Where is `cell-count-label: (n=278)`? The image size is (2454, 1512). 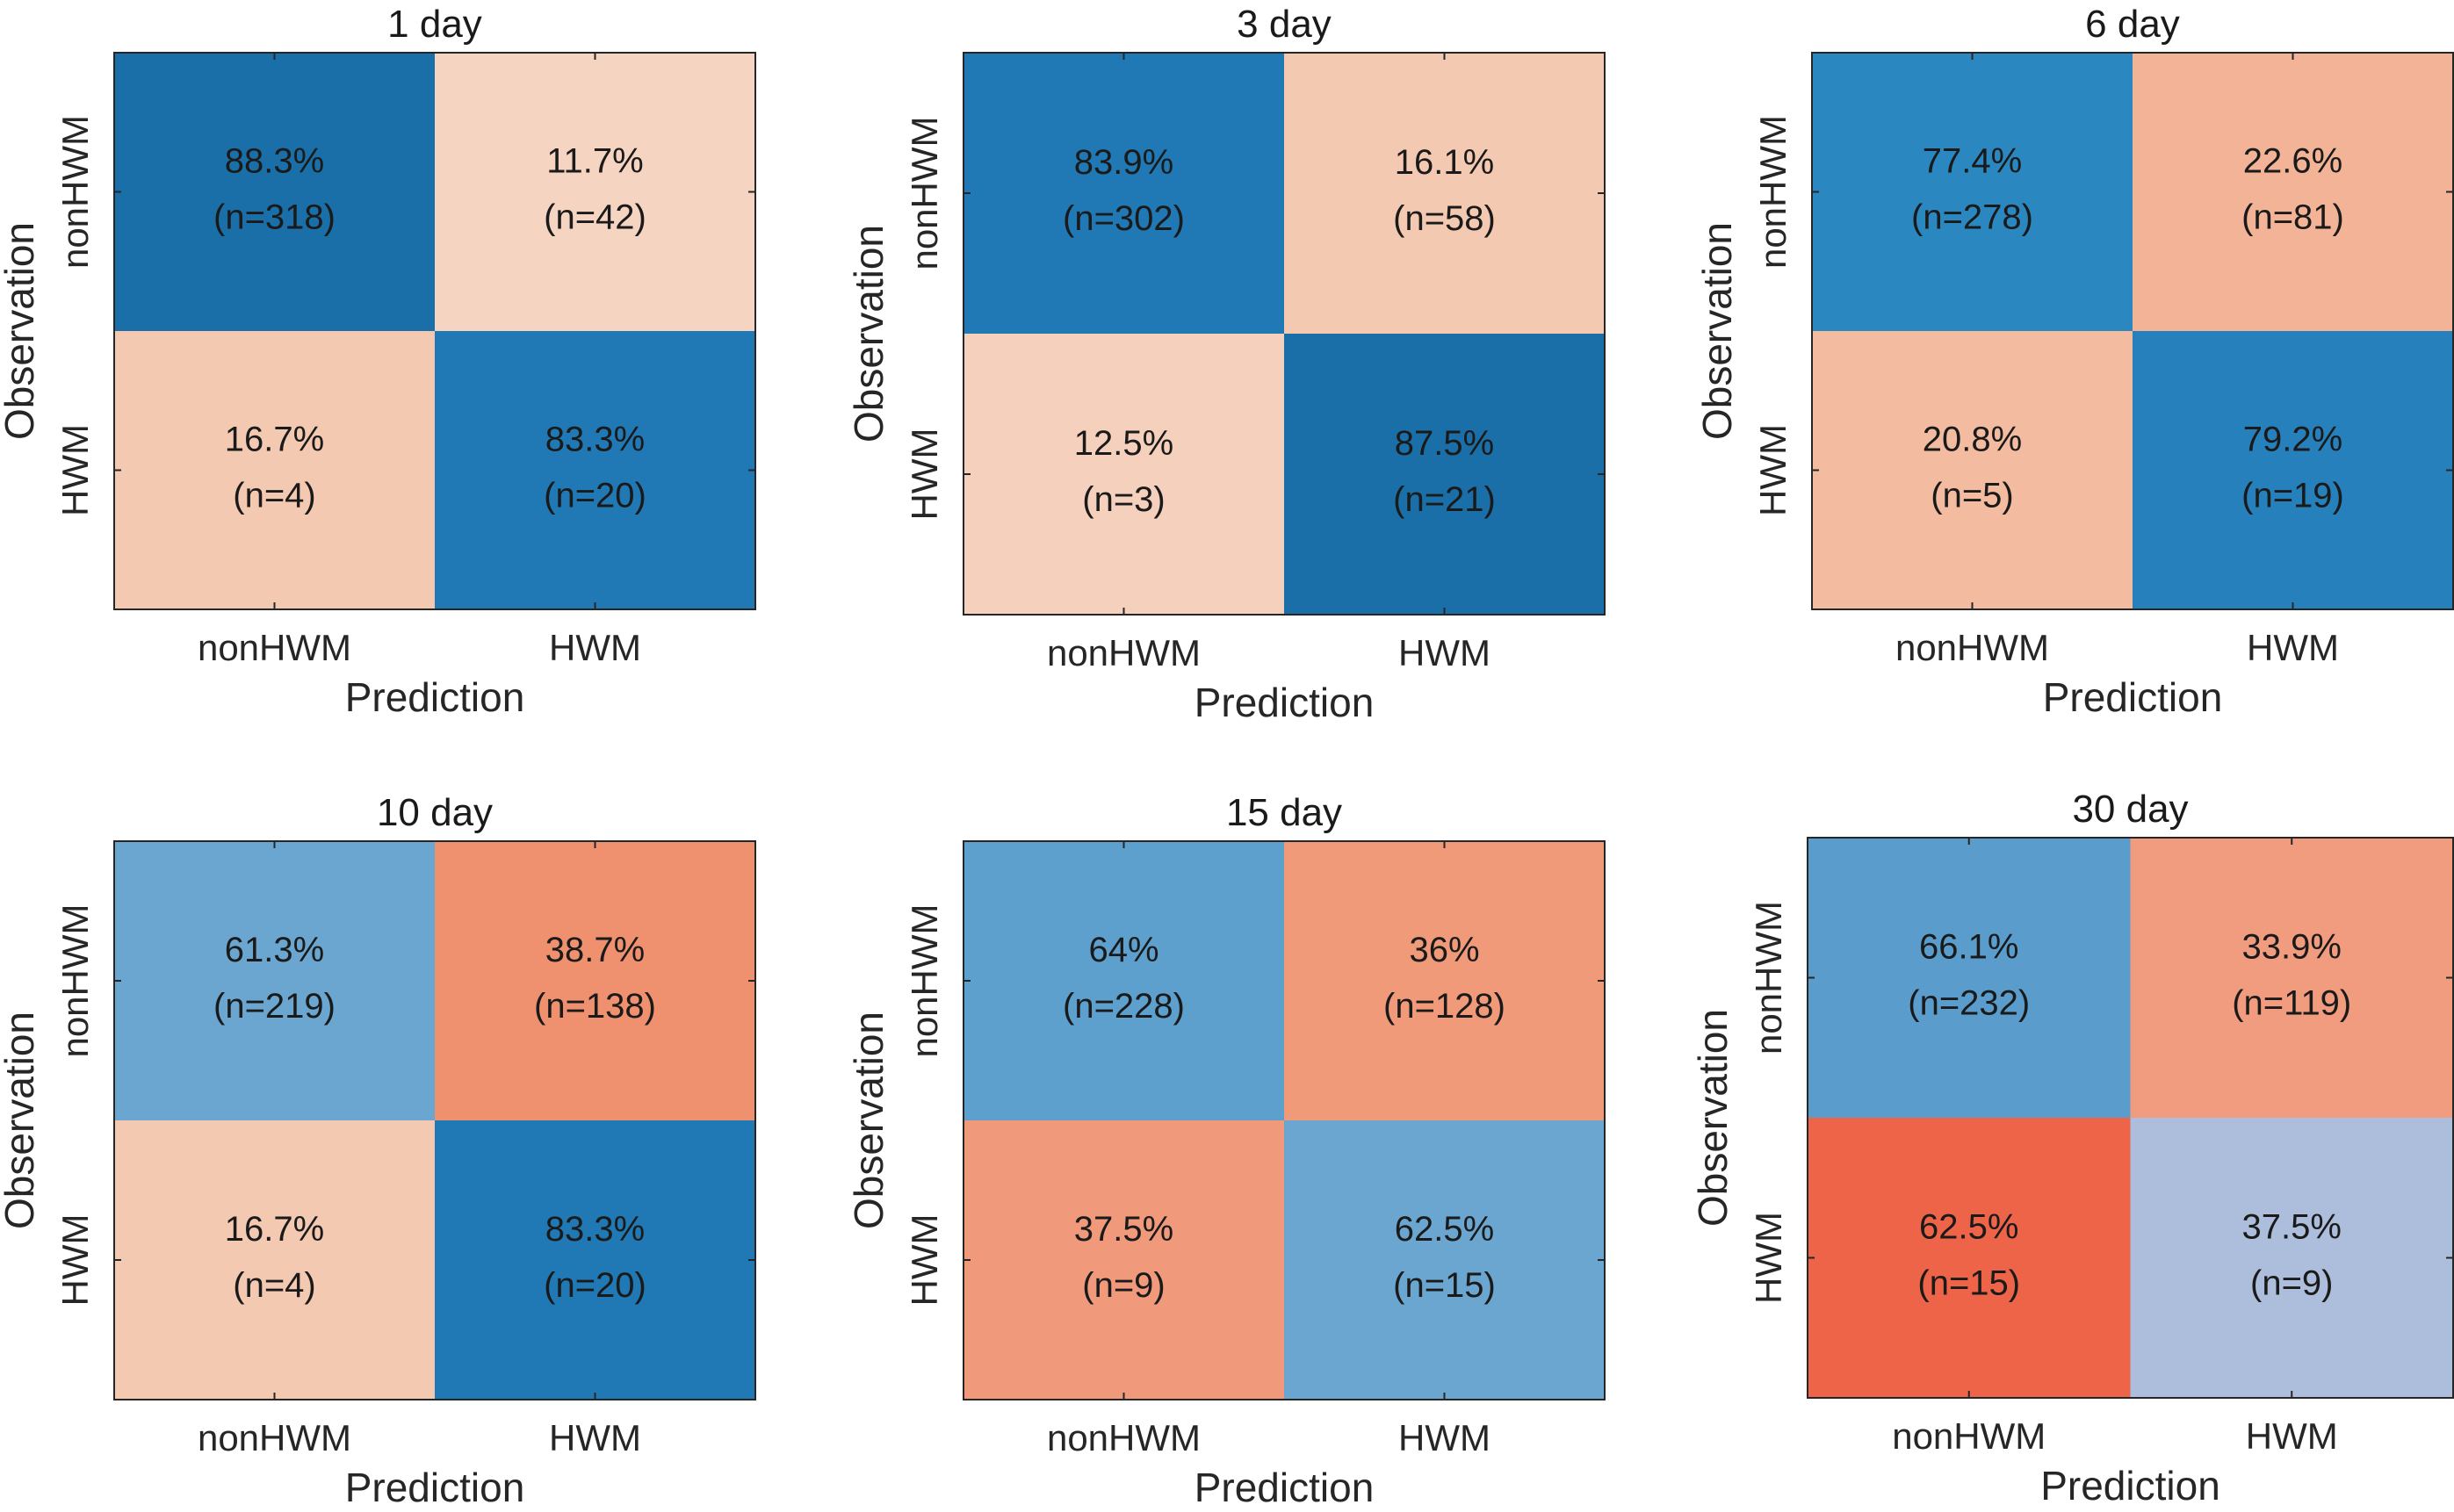 cell-count-label: (n=278) is located at coordinates (1972, 217).